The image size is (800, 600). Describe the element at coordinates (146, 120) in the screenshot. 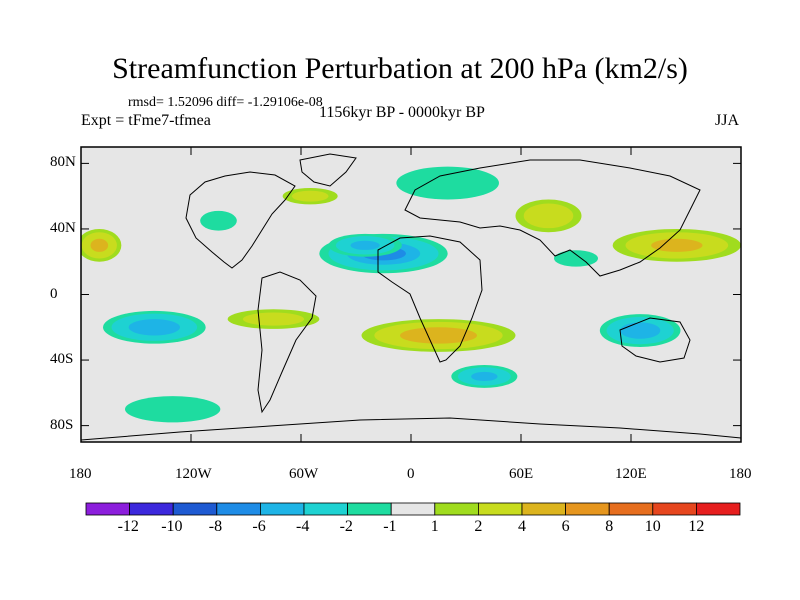

I see `experiment-label: Expt = tFme7-tfmea` at that location.